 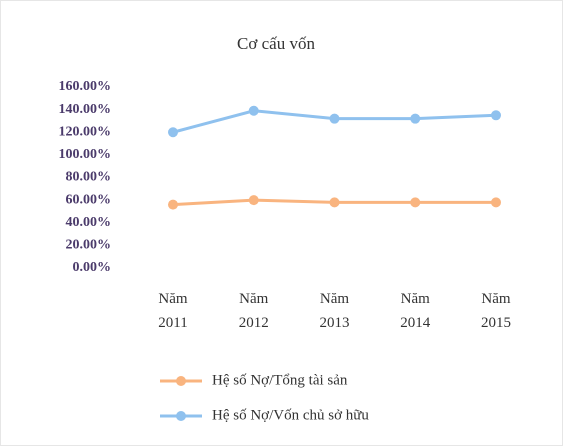 I want to click on y-tick-label: 0.00%, so click(x=92, y=267).